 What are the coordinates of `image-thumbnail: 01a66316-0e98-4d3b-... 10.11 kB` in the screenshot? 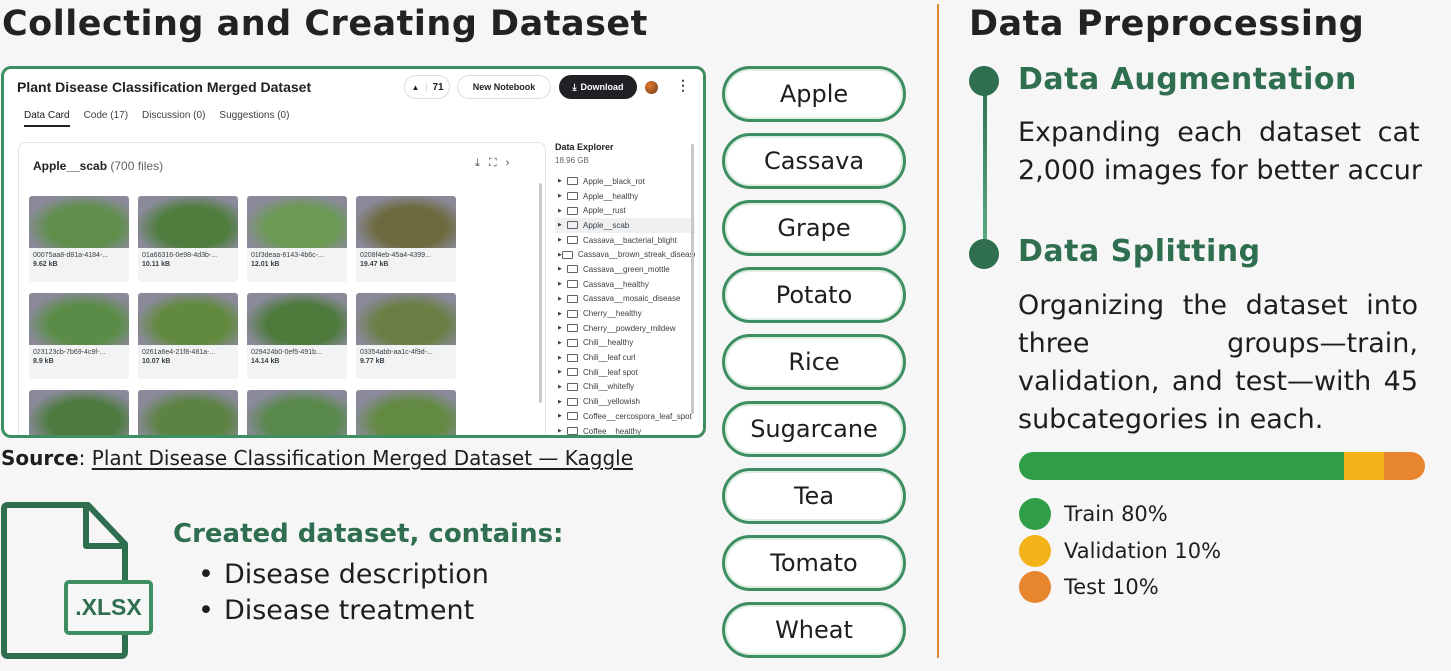 It's located at (188, 239).